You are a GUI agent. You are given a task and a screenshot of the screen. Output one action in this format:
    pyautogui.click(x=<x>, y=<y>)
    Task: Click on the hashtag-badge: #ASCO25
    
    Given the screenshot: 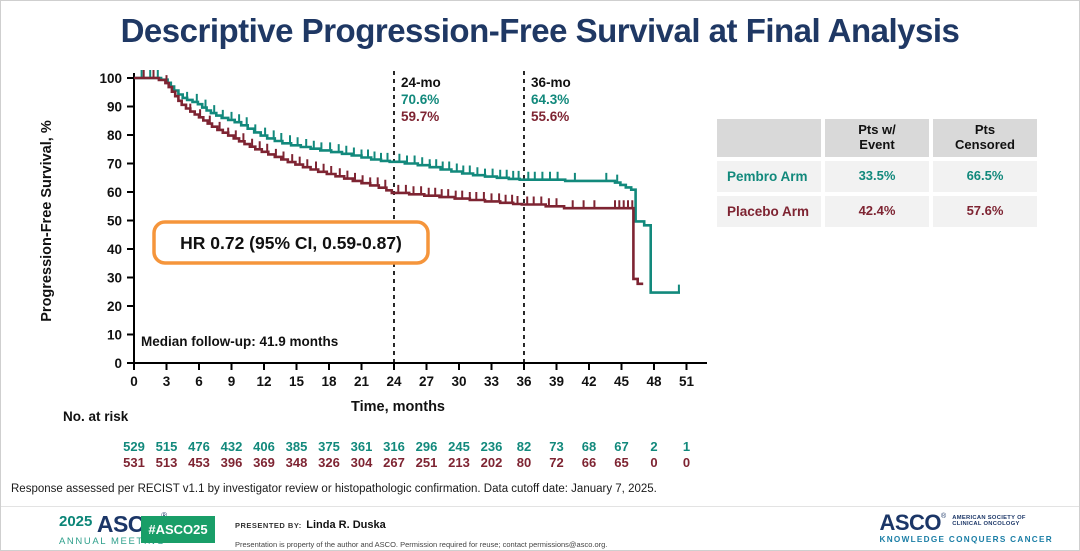 What is the action you would take?
    pyautogui.click(x=178, y=529)
    